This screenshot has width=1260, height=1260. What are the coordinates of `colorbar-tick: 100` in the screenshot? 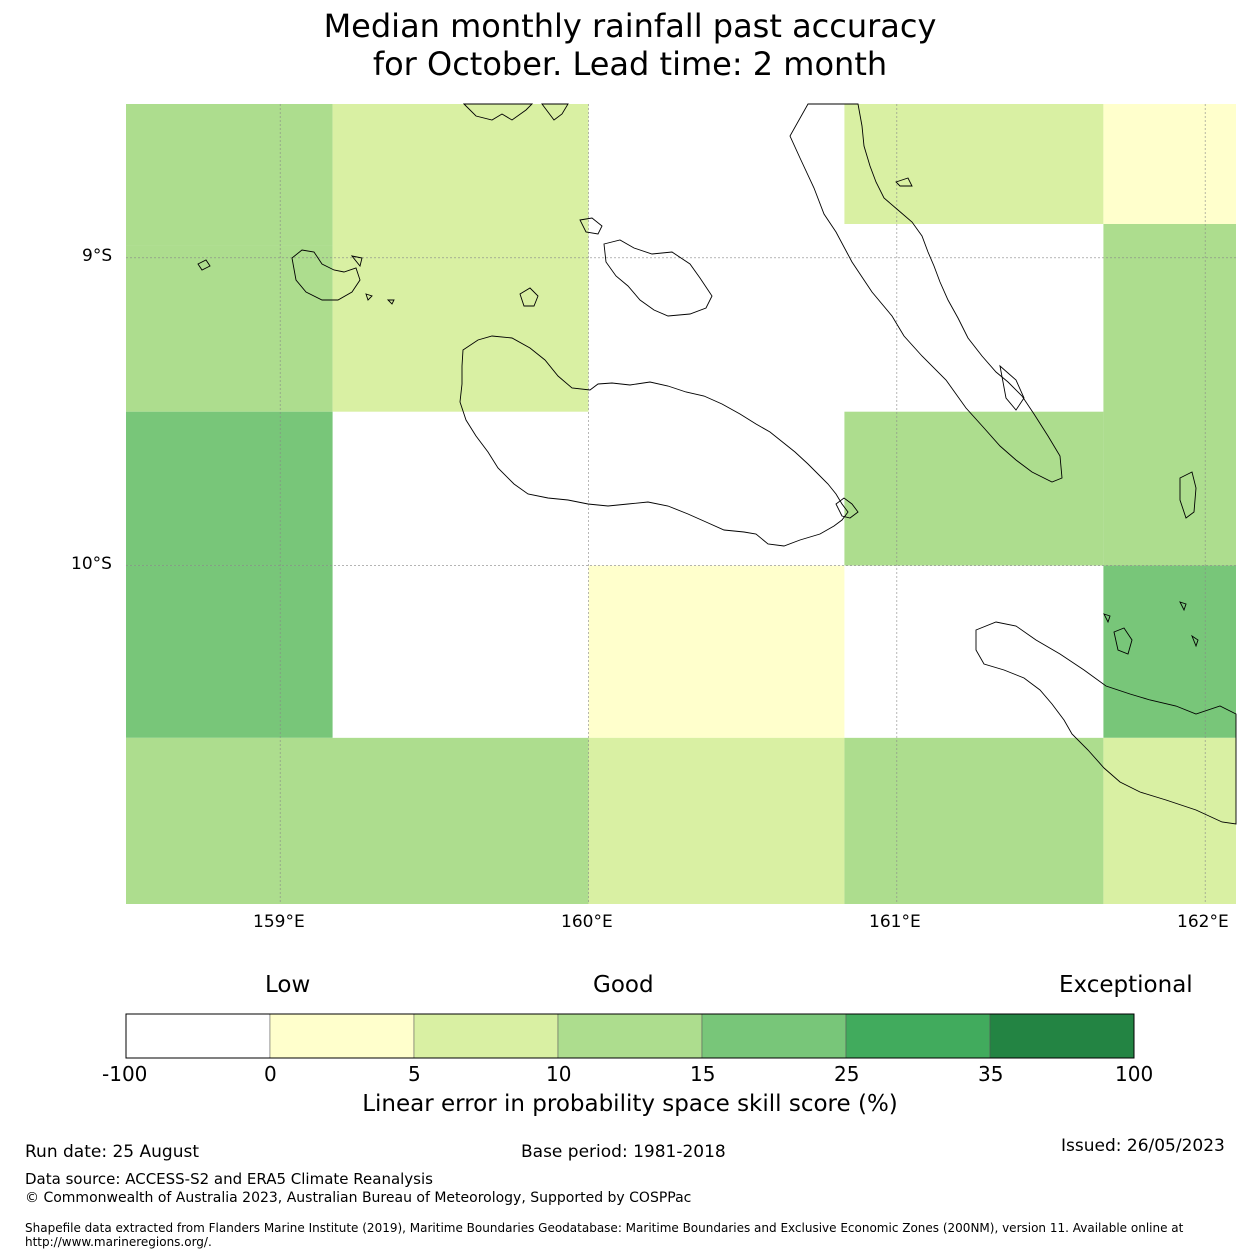 It's located at (1134, 1074).